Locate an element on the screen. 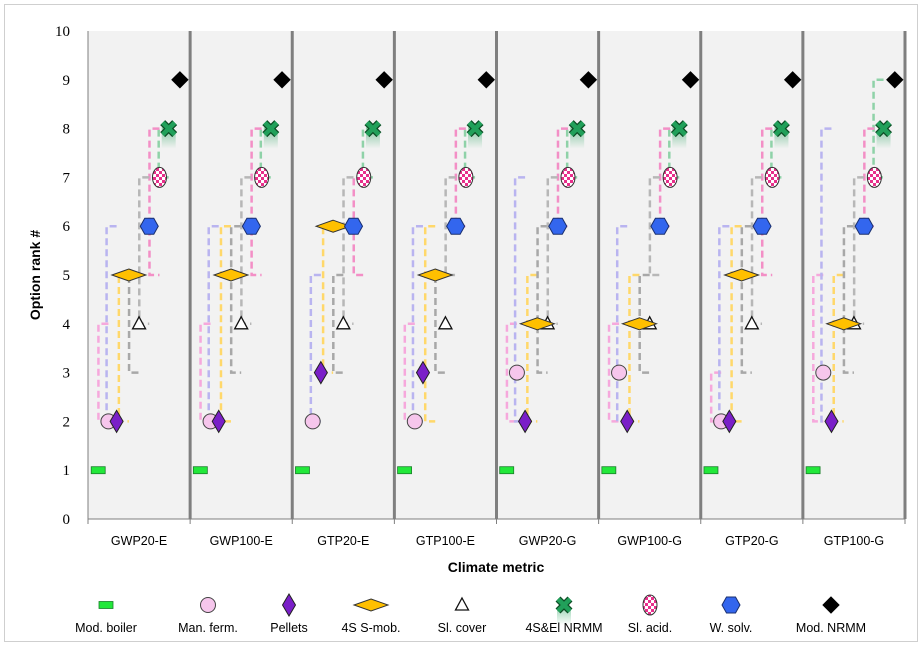 The width and height of the screenshot is (924, 648). legend-item: Mod. boiler is located at coordinates (106, 618).